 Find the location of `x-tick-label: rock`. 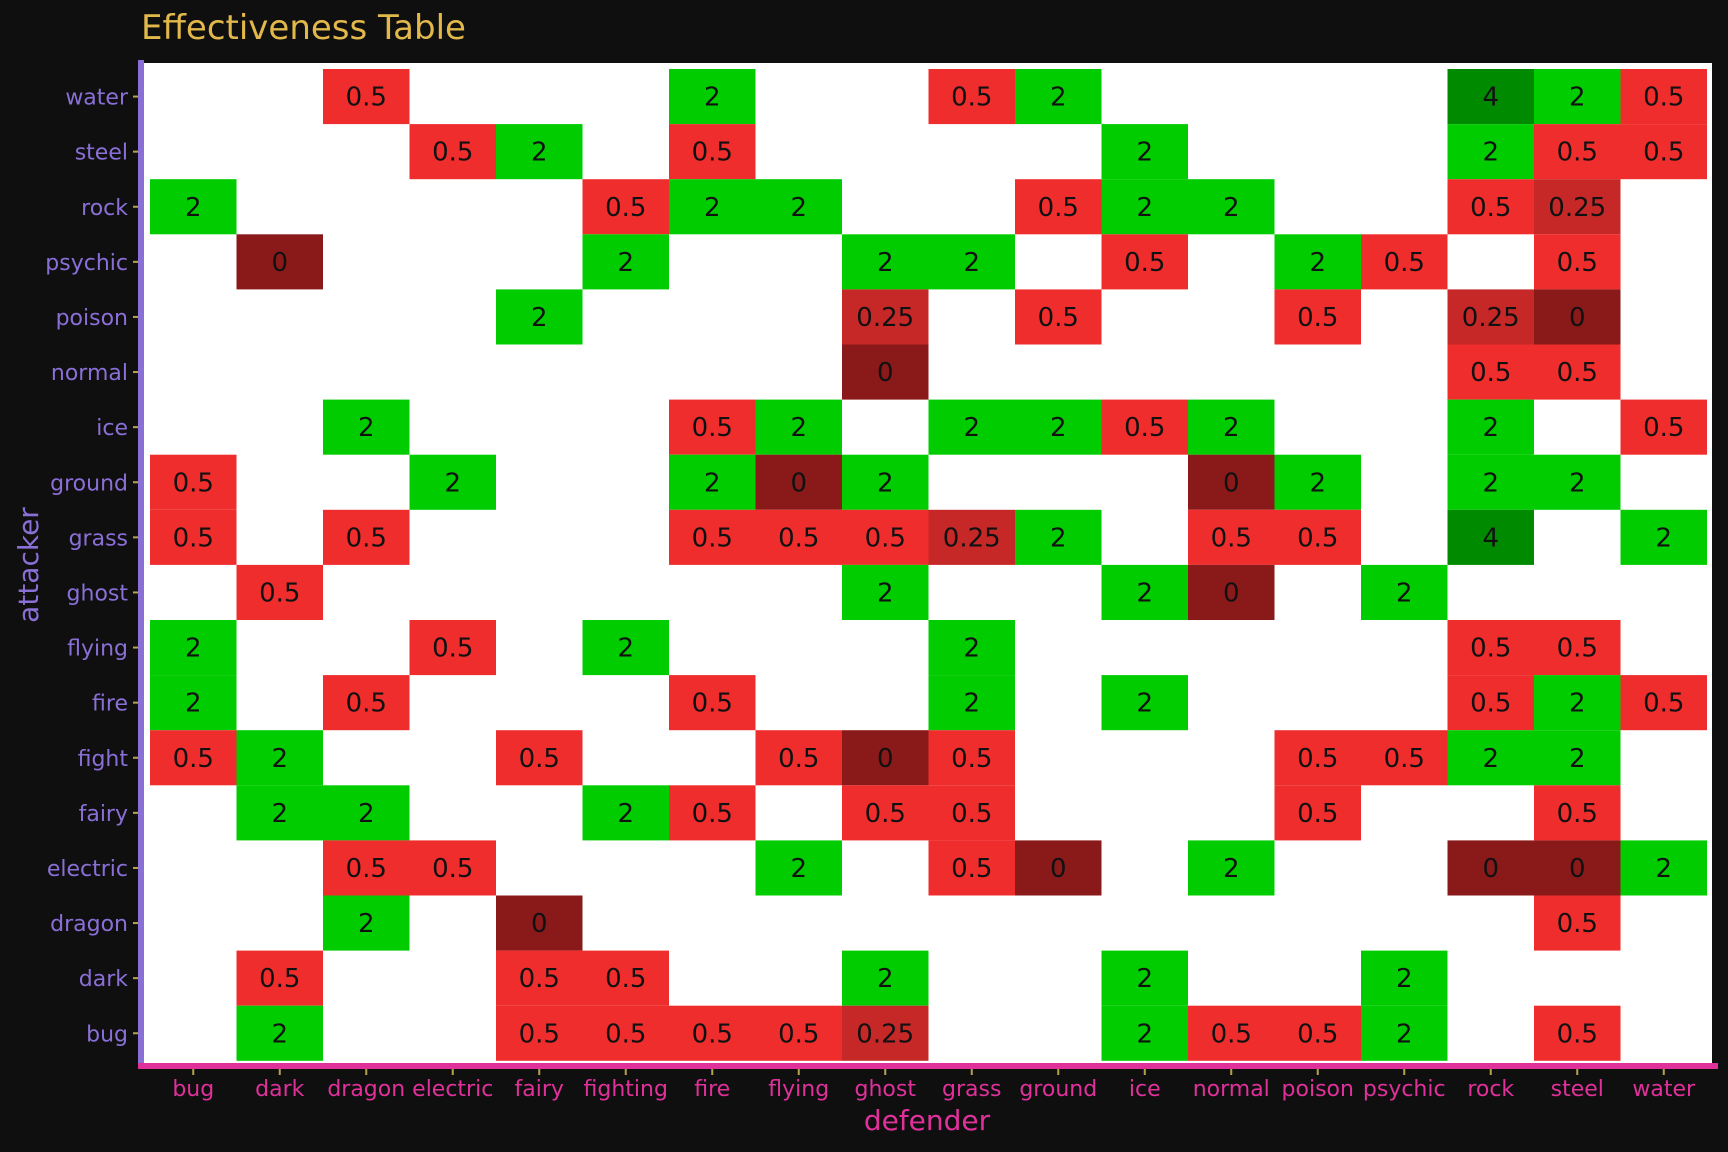

x-tick-label: rock is located at coordinates (1490, 1089).